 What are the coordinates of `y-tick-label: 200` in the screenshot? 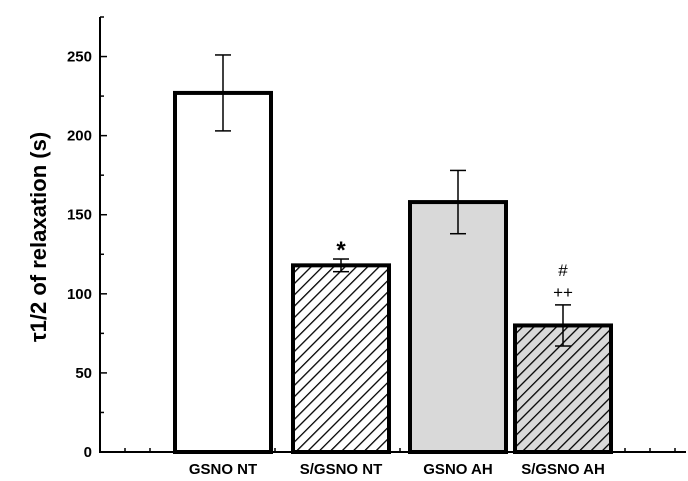 It's located at (79, 136).